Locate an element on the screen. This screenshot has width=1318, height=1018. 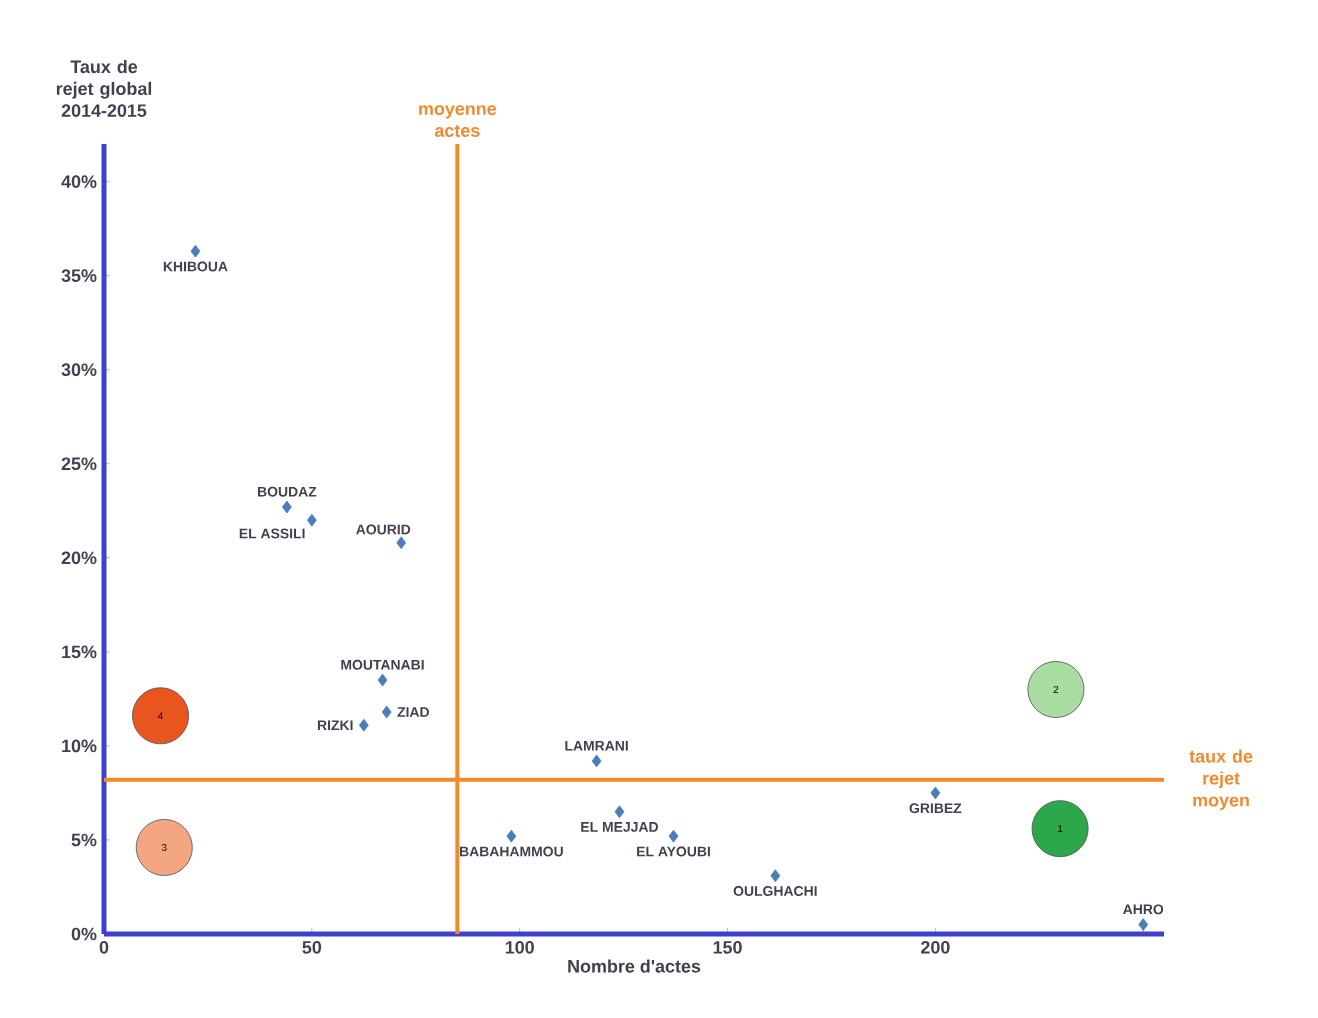
y-tick-label: 10% is located at coordinates (79, 746).